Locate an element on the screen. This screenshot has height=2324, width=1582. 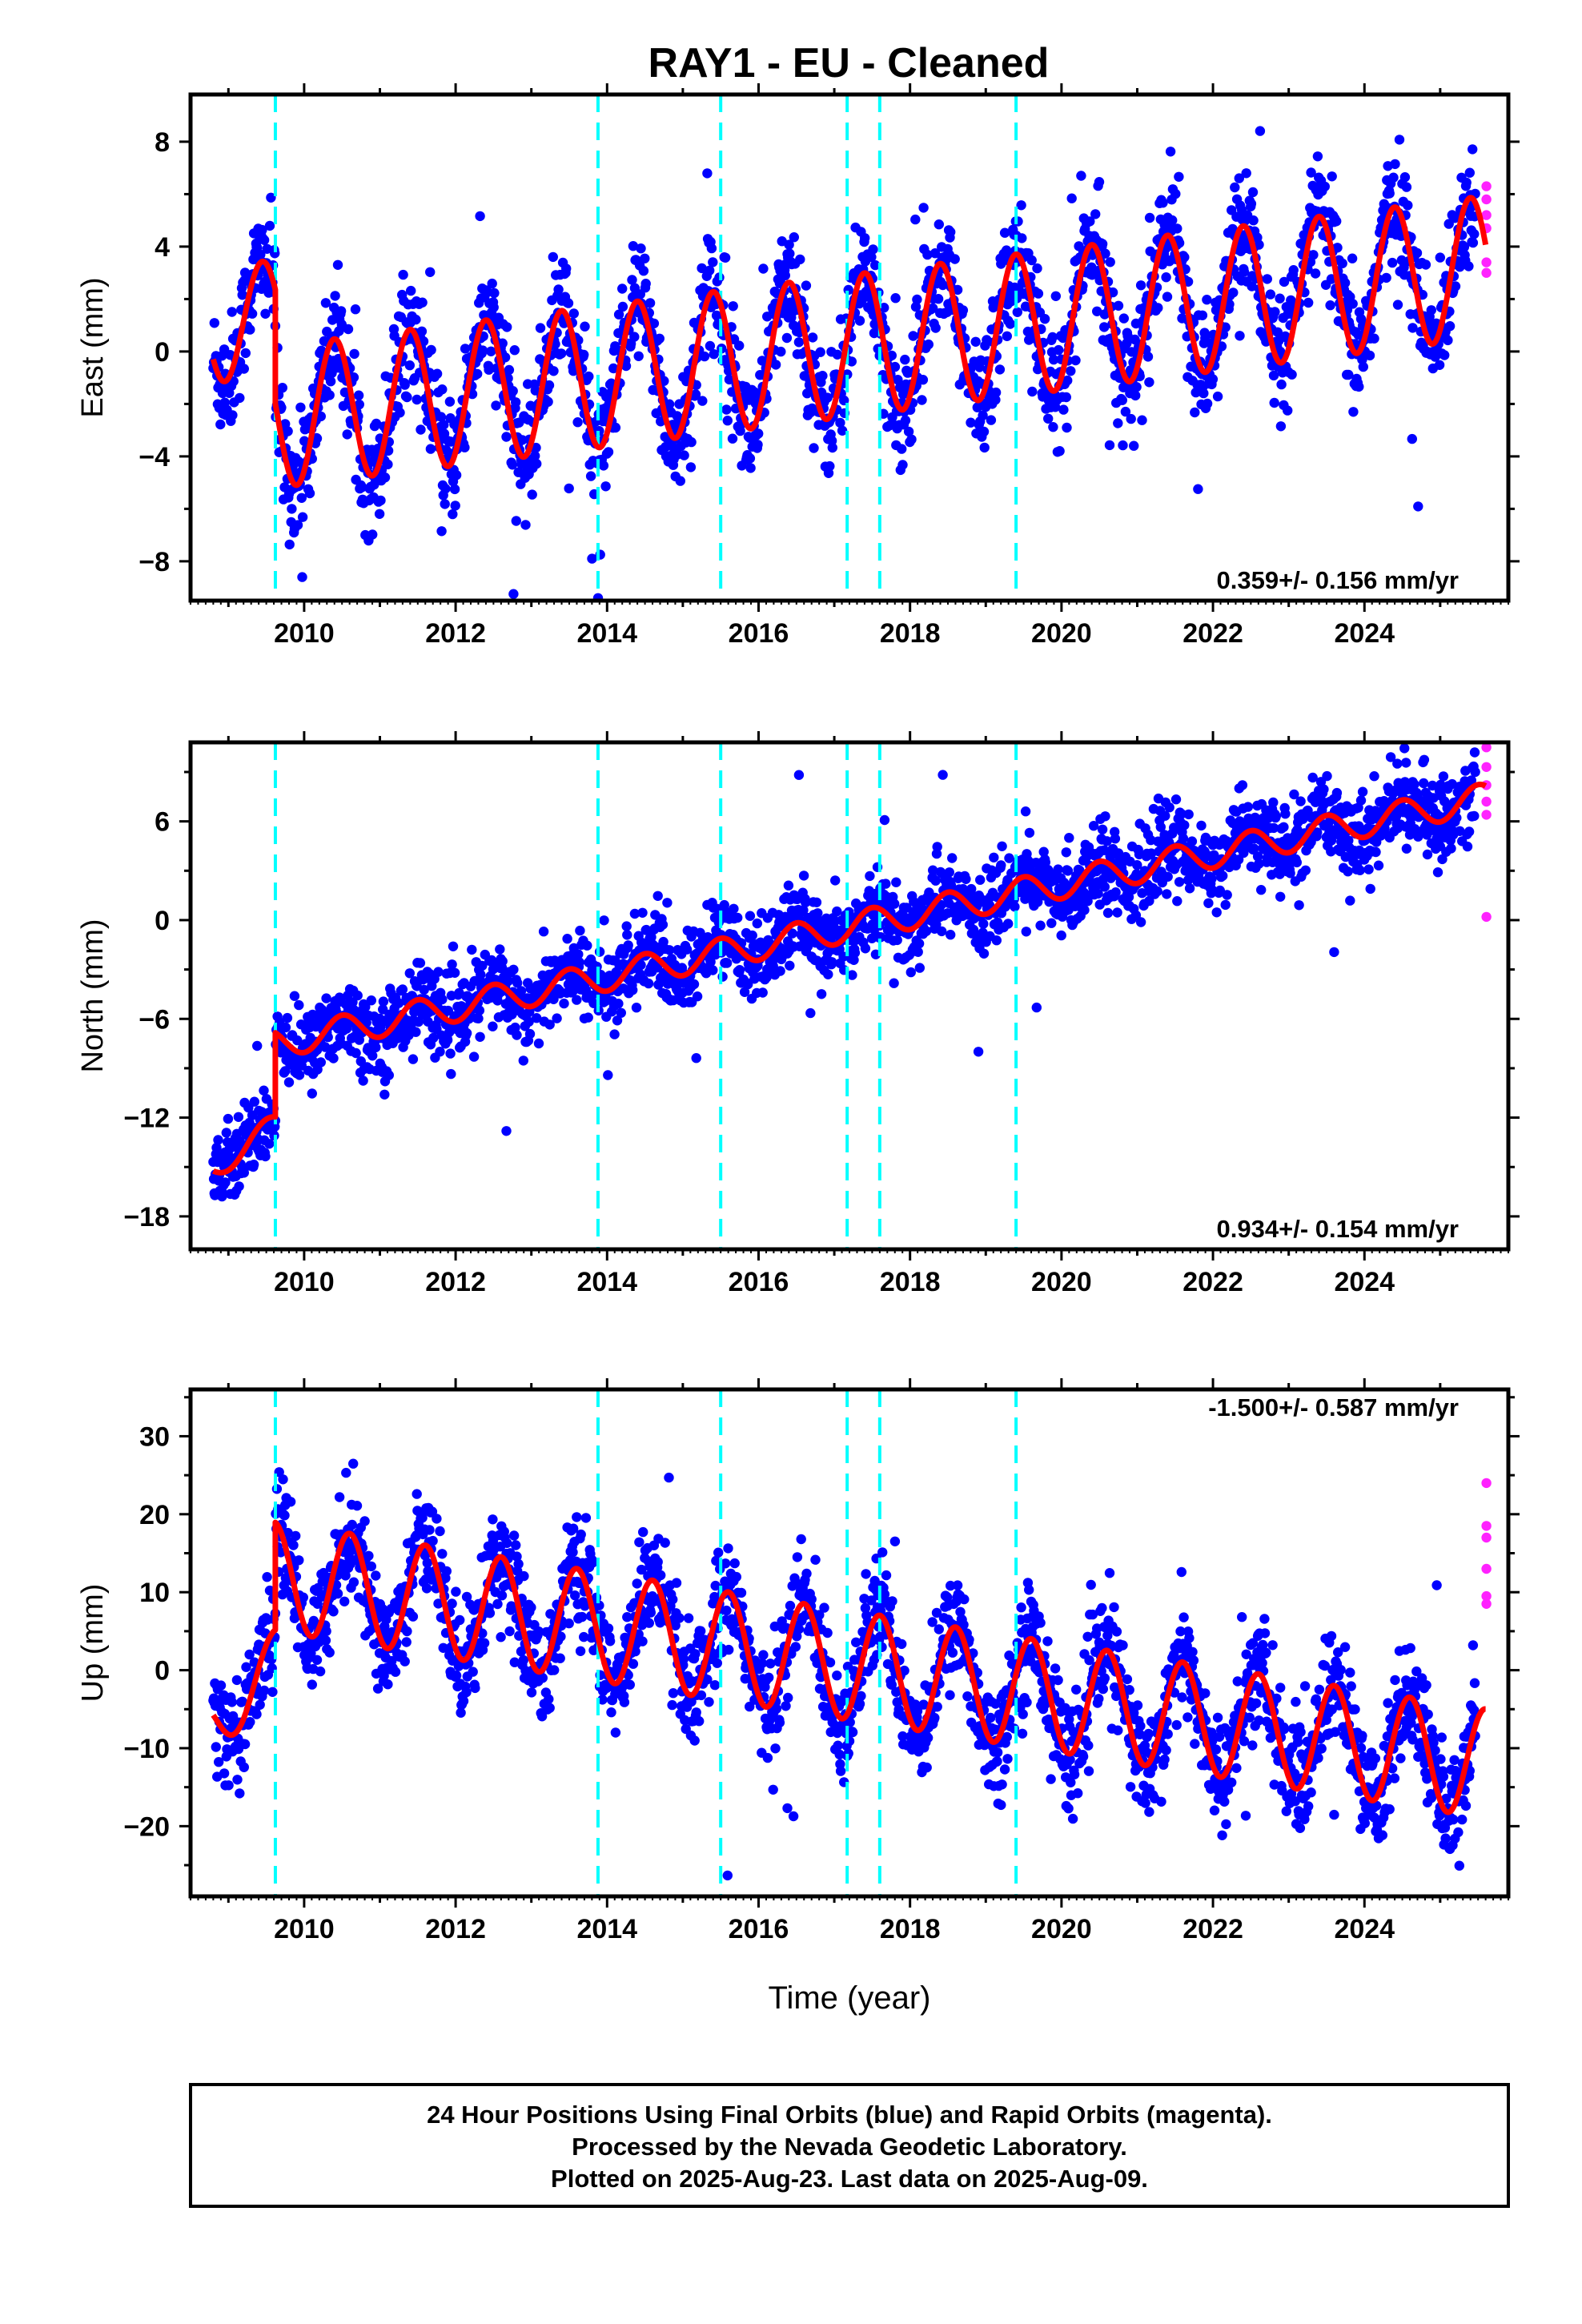
rapid-point is located at coordinates (1487, 917).